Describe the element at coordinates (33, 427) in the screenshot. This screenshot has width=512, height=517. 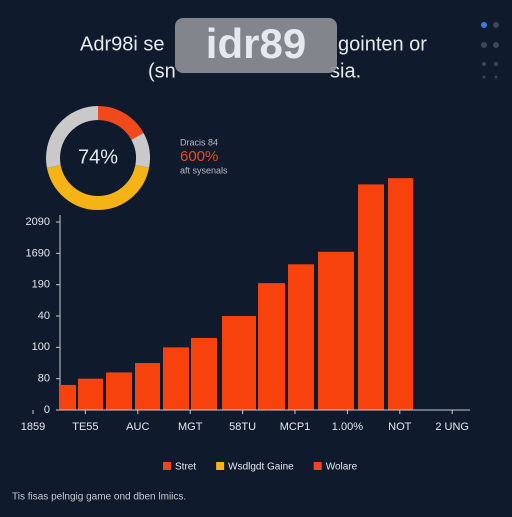
I see `x-tick-label: 1859` at that location.